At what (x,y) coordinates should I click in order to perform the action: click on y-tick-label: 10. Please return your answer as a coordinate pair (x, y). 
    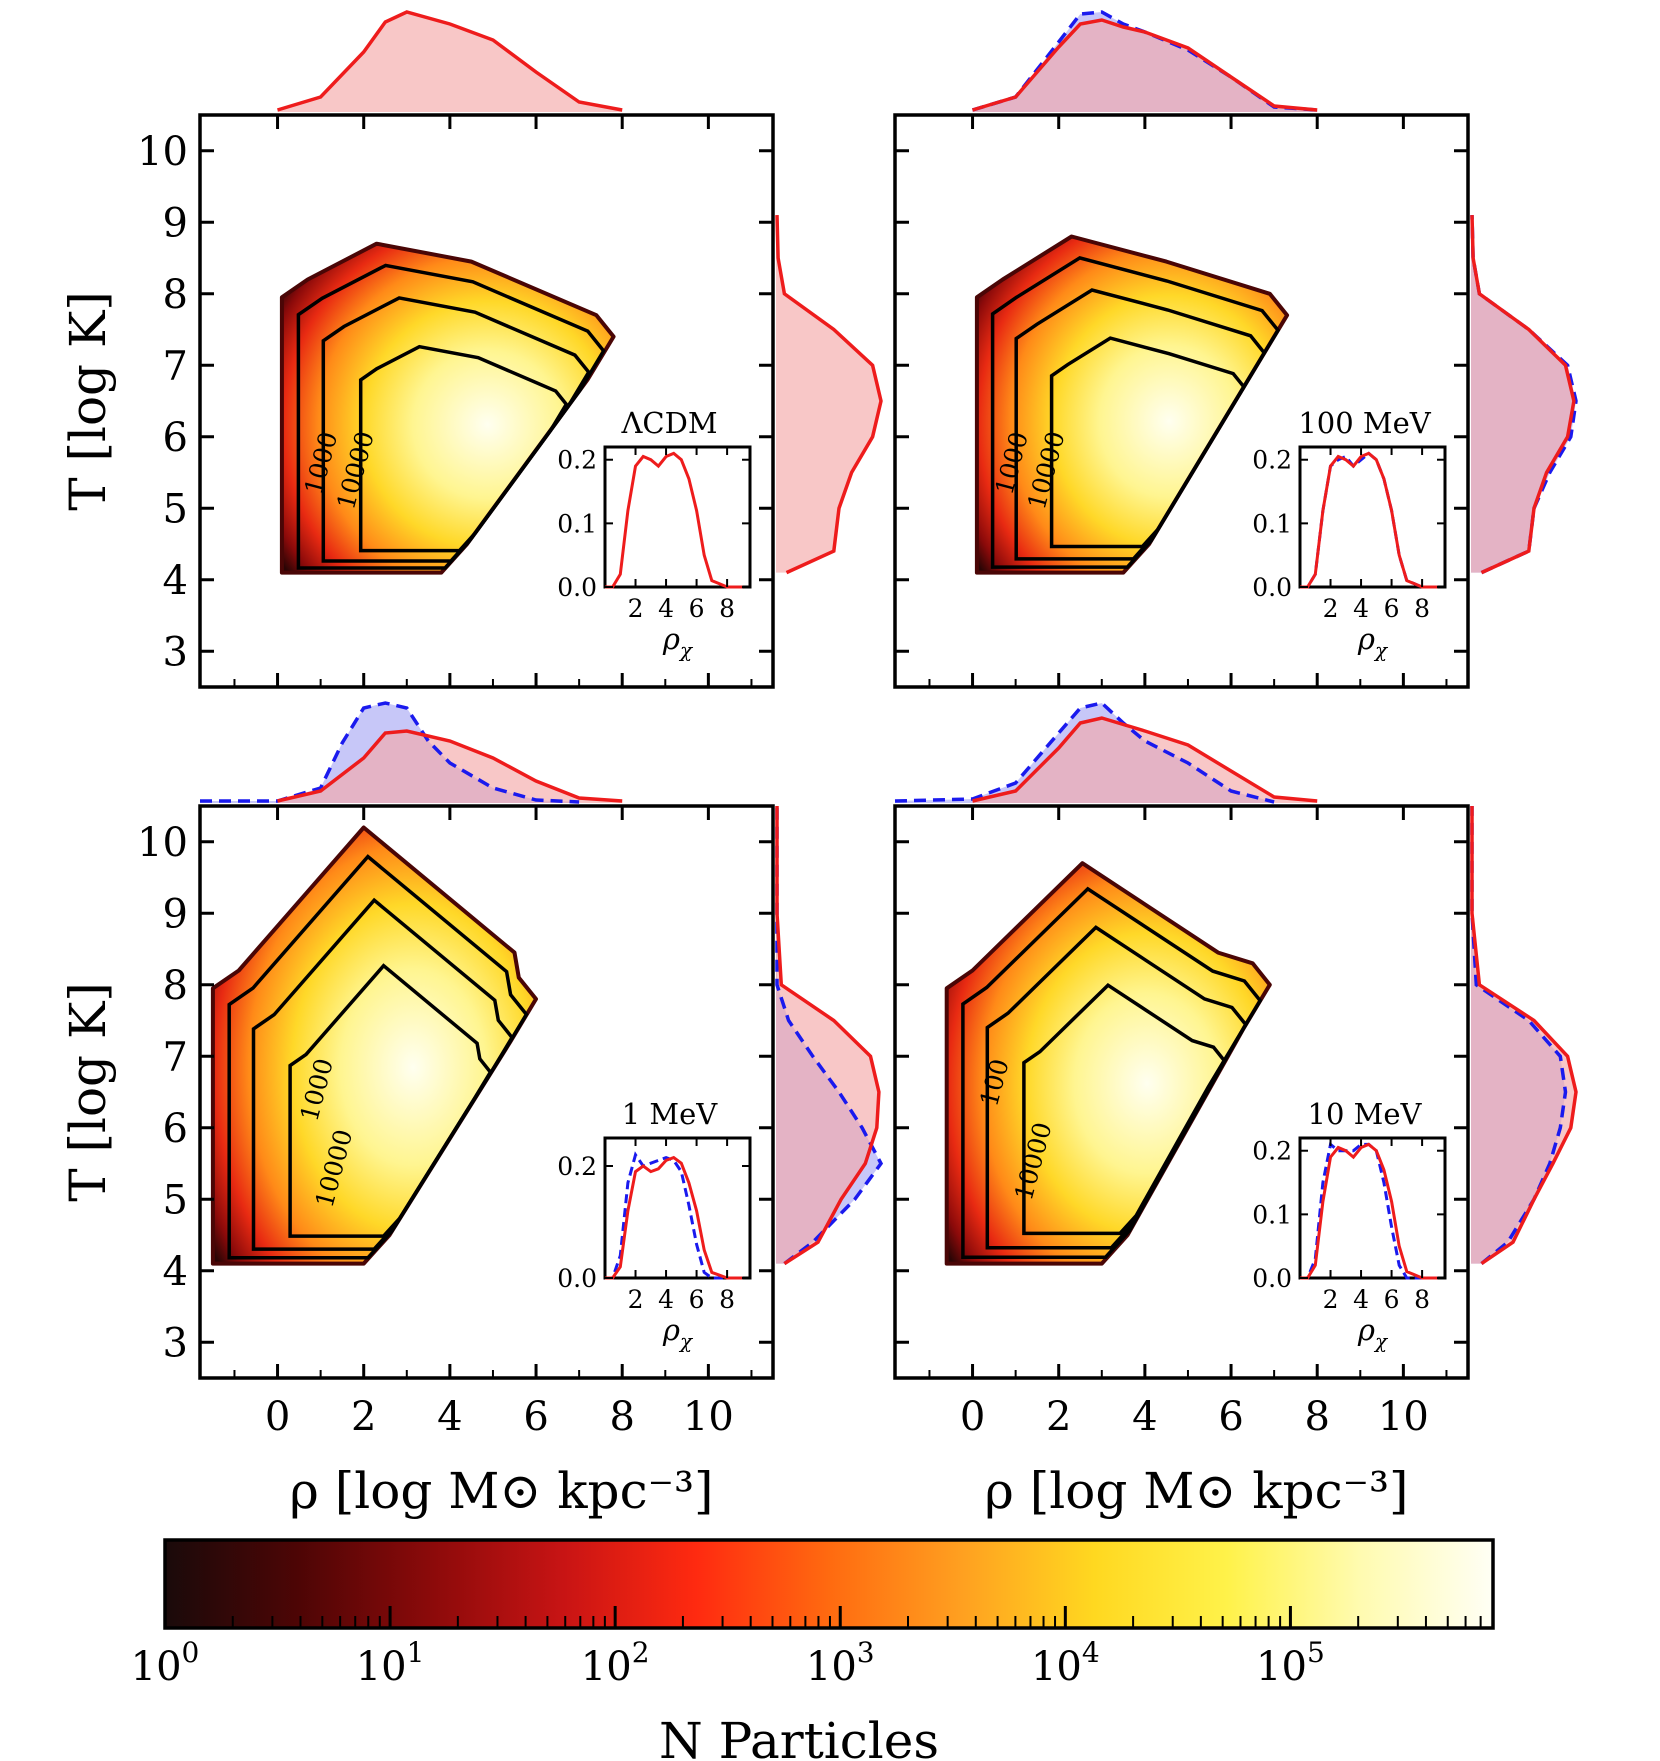
    Looking at the image, I should click on (162, 152).